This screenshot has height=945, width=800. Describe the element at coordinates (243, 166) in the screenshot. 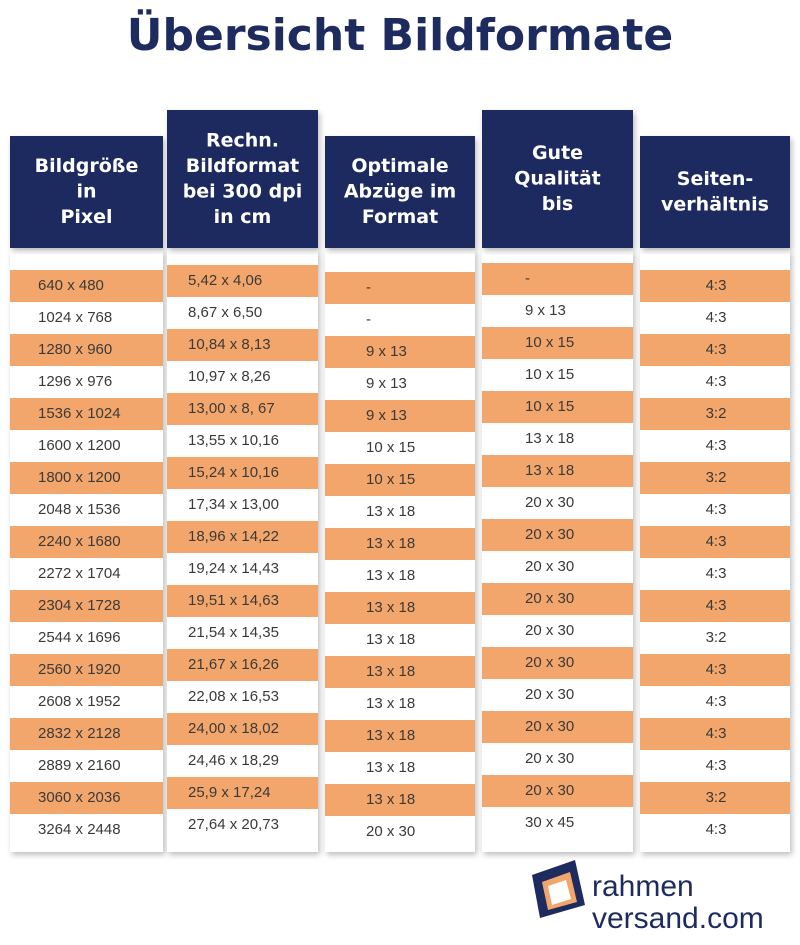

I see `column-header-text: Bildformat` at that location.